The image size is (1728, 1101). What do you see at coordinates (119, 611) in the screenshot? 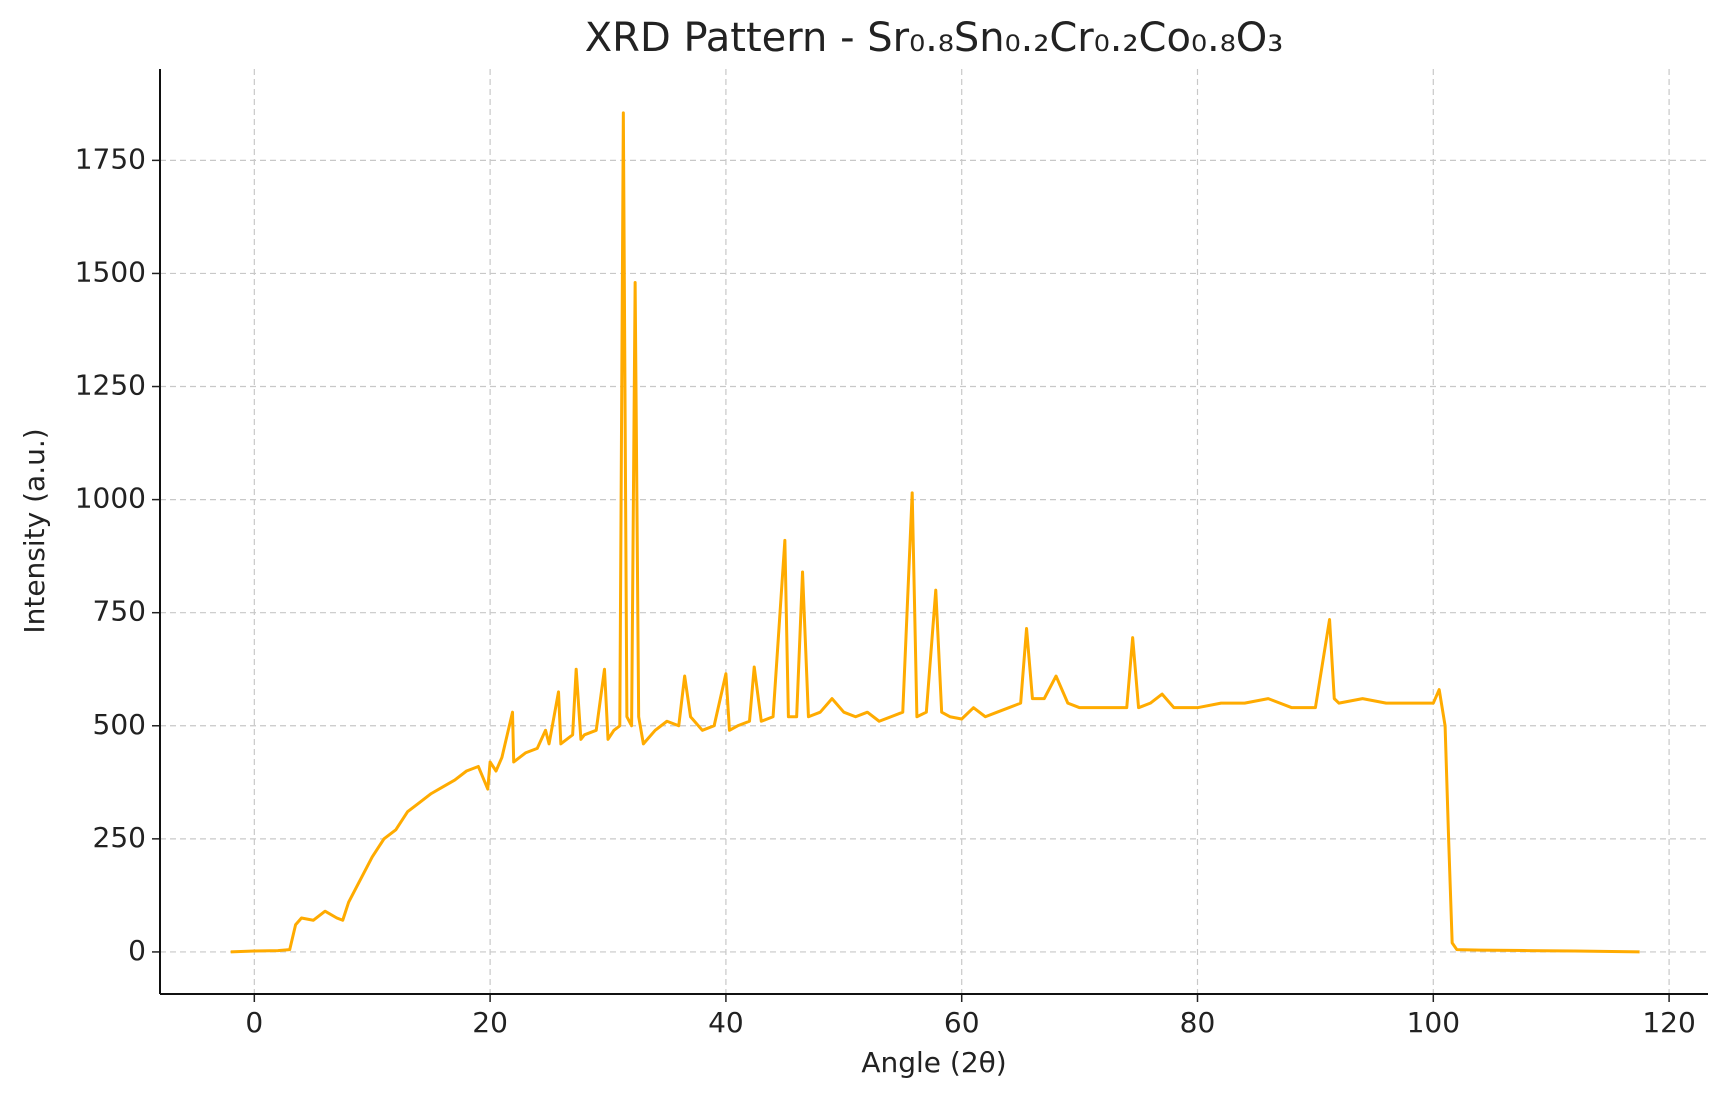
I see `y-tick-label: 750` at bounding box center [119, 611].